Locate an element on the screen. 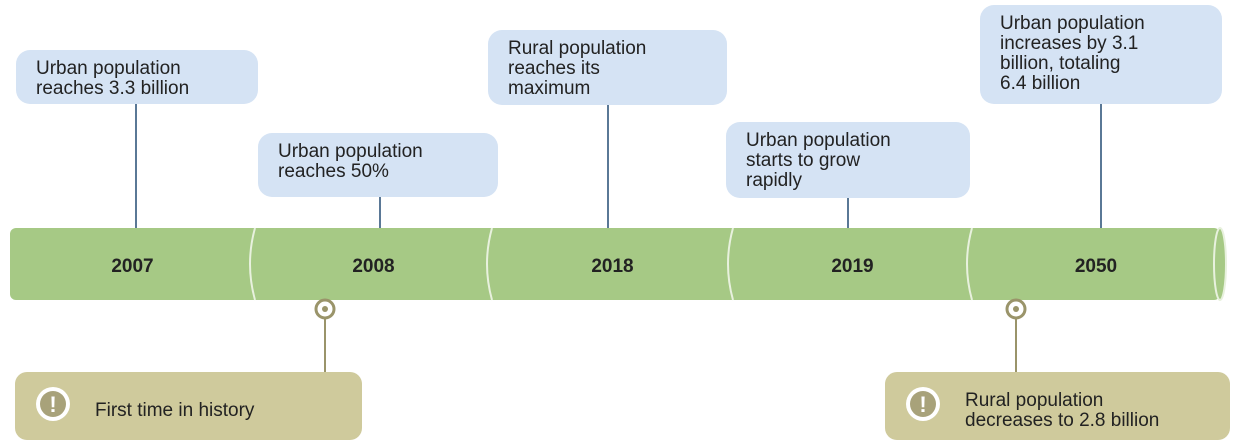 This screenshot has height=442, width=1233. callout-text: reaches its is located at coordinates (554, 68).